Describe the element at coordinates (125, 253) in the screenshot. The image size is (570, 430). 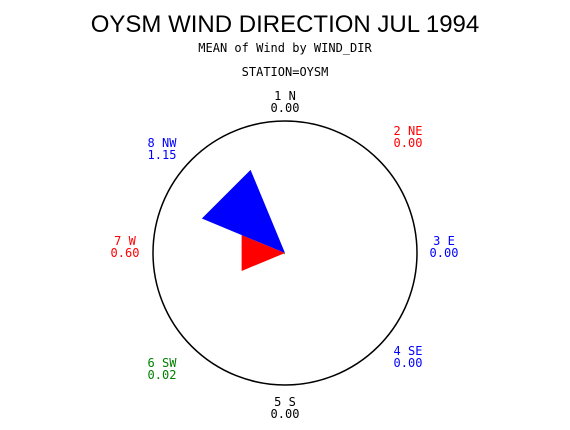
I see `direction-value: 0.60` at that location.